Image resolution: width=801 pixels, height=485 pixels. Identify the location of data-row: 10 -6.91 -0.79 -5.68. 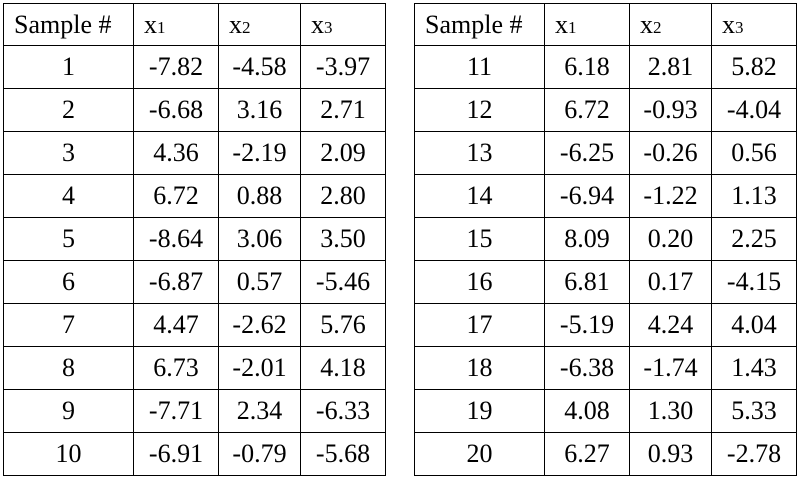
(194, 454).